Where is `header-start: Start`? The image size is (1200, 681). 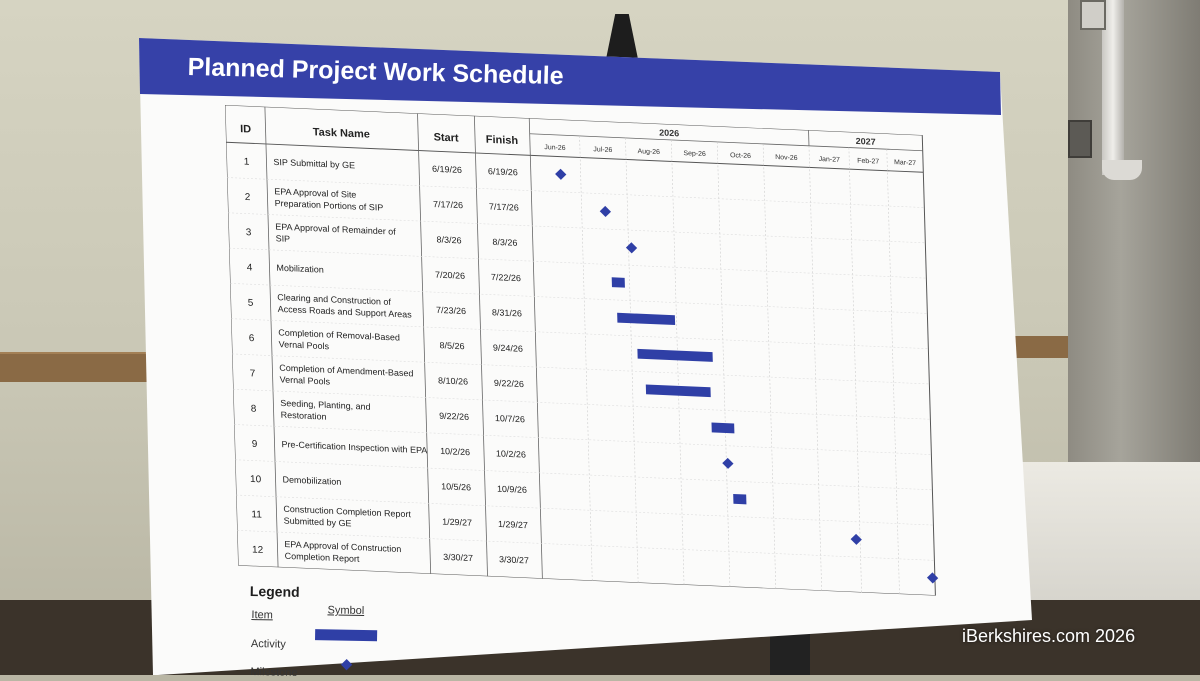
header-start: Start is located at coordinates (446, 138).